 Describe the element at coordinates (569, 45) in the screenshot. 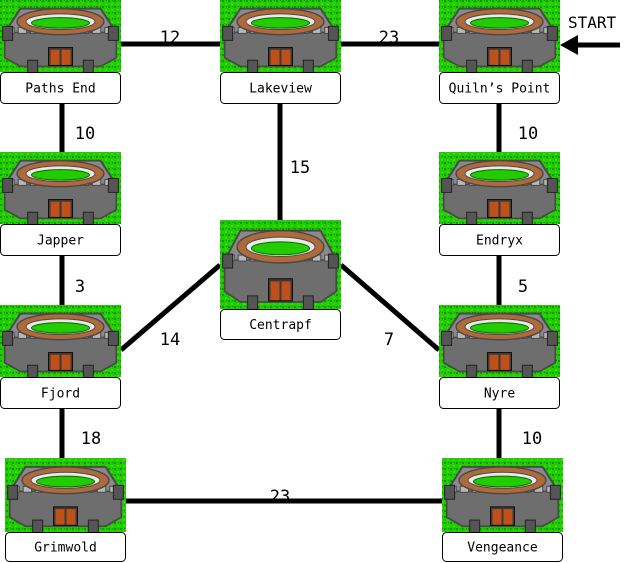

I see `start-arrow-icon` at that location.